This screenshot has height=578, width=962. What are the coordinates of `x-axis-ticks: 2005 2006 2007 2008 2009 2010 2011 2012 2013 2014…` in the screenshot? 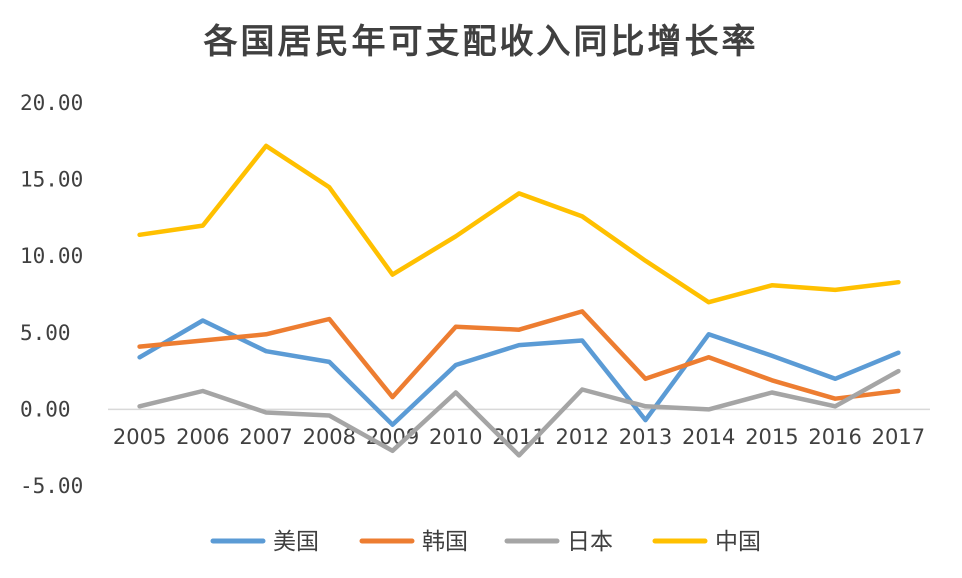 It's located at (519, 437).